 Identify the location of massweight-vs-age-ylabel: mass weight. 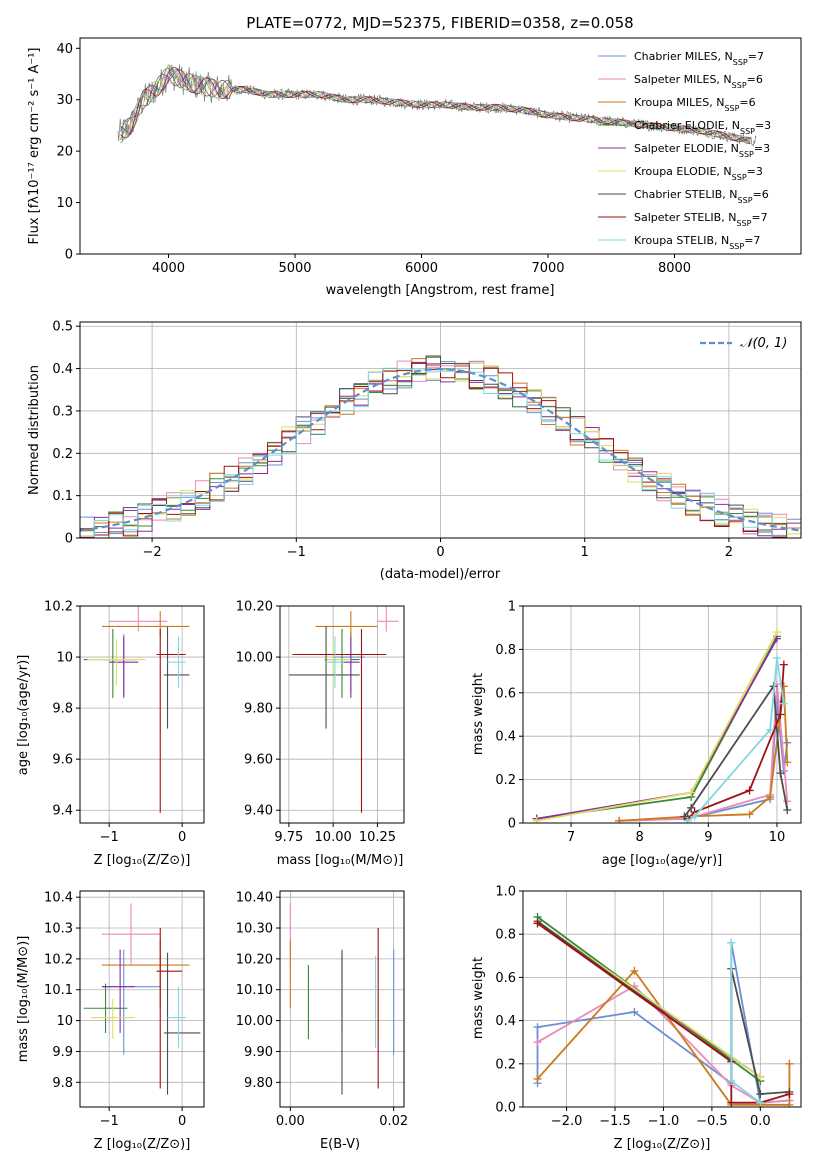
(478, 714).